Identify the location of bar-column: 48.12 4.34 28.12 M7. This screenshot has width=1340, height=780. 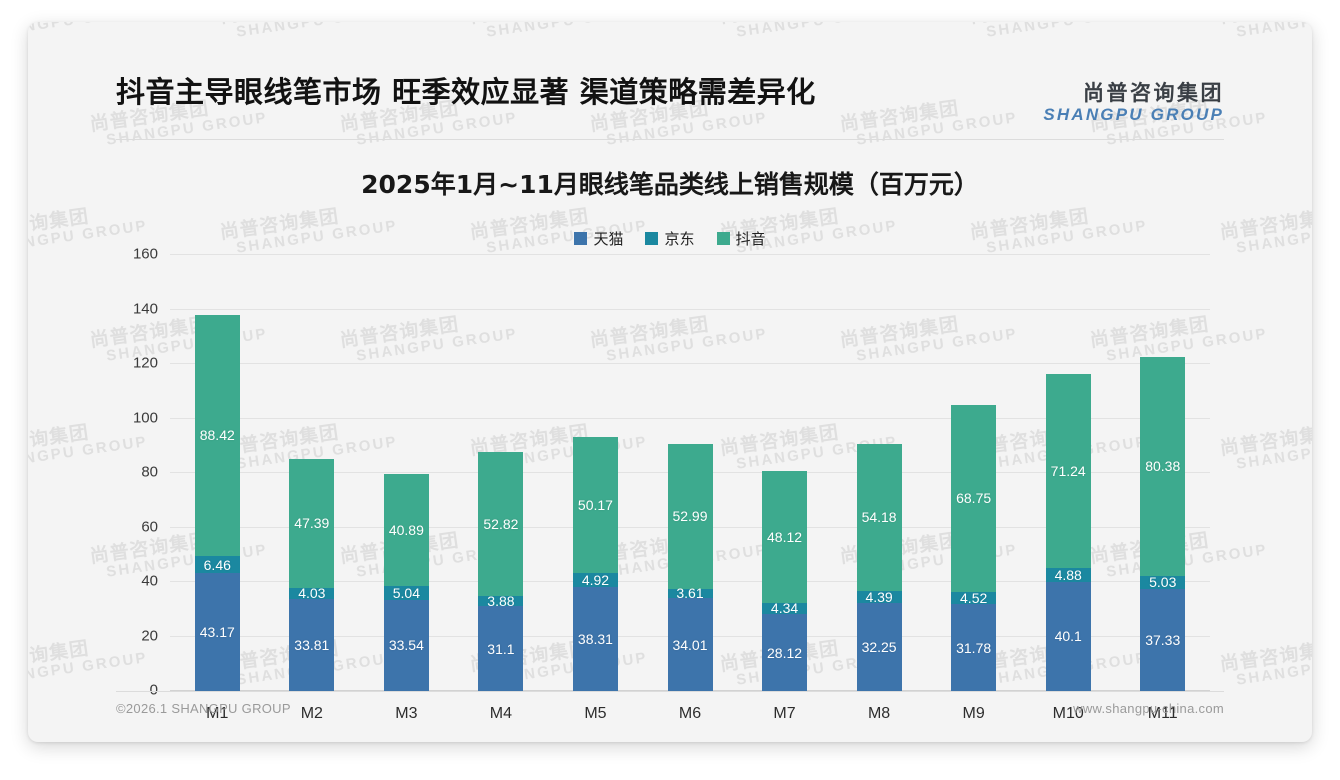
(784, 488).